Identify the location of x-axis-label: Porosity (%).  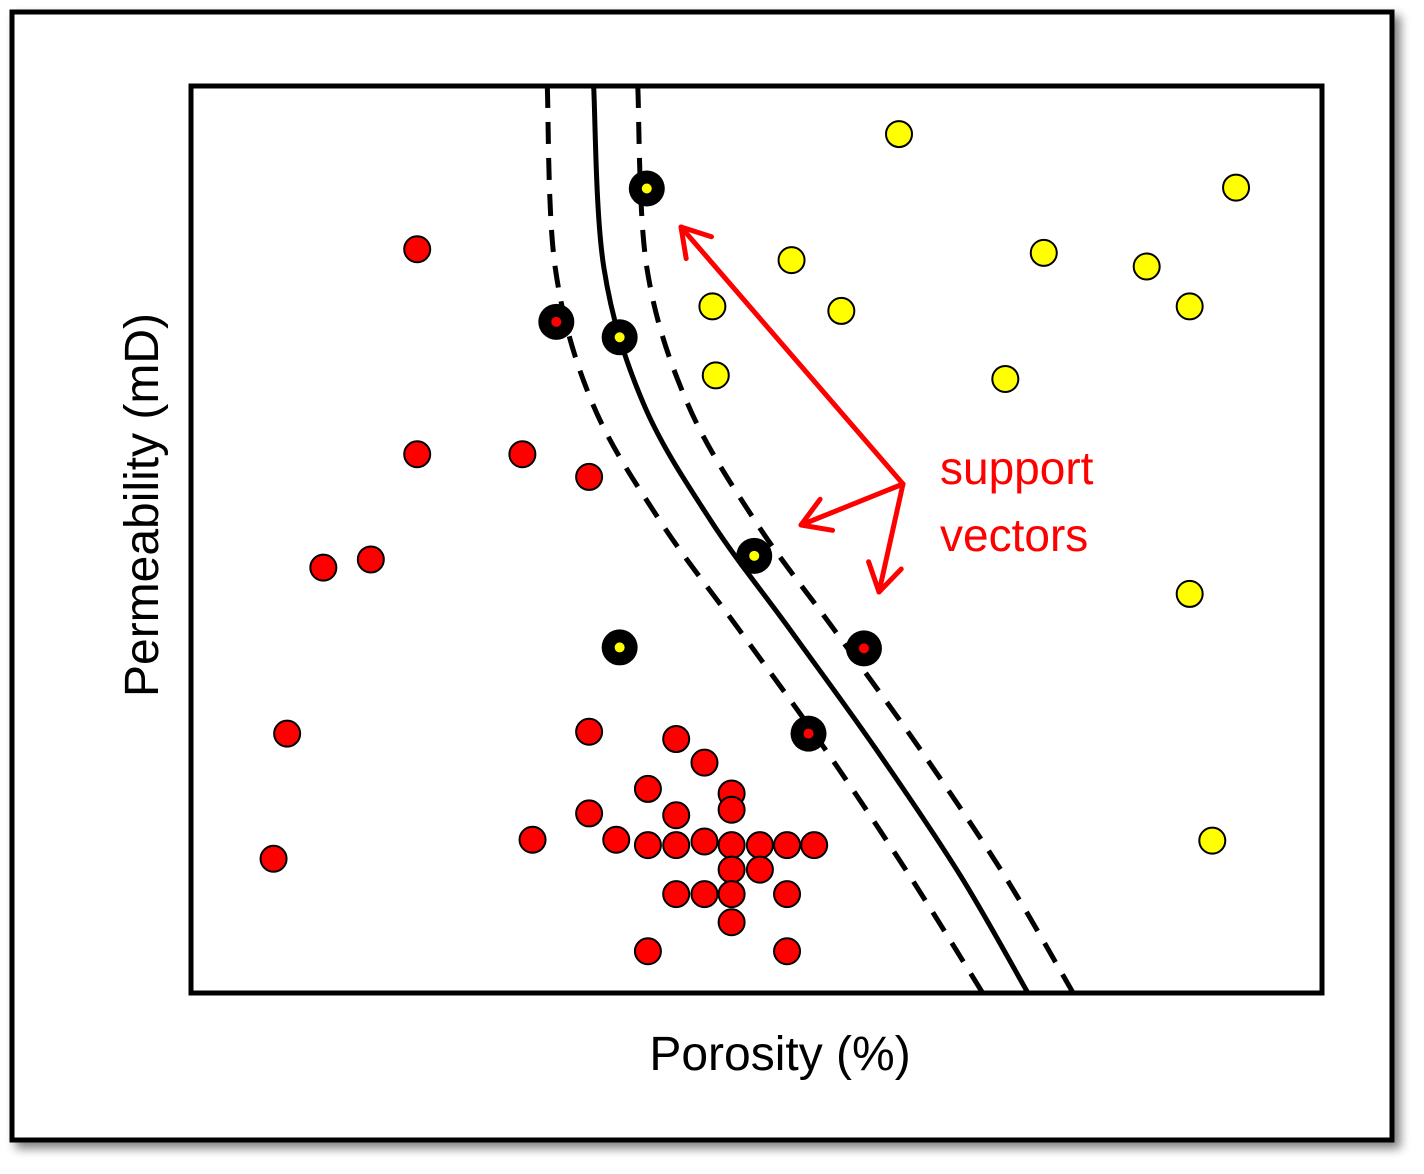
(779, 1054).